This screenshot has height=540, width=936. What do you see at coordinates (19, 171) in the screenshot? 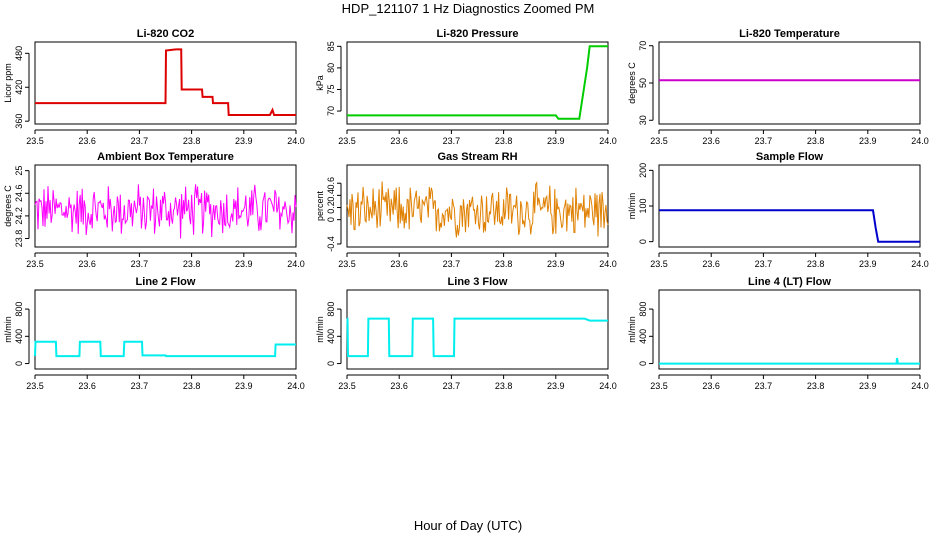
I see `y-tick-label: 25` at bounding box center [19, 171].